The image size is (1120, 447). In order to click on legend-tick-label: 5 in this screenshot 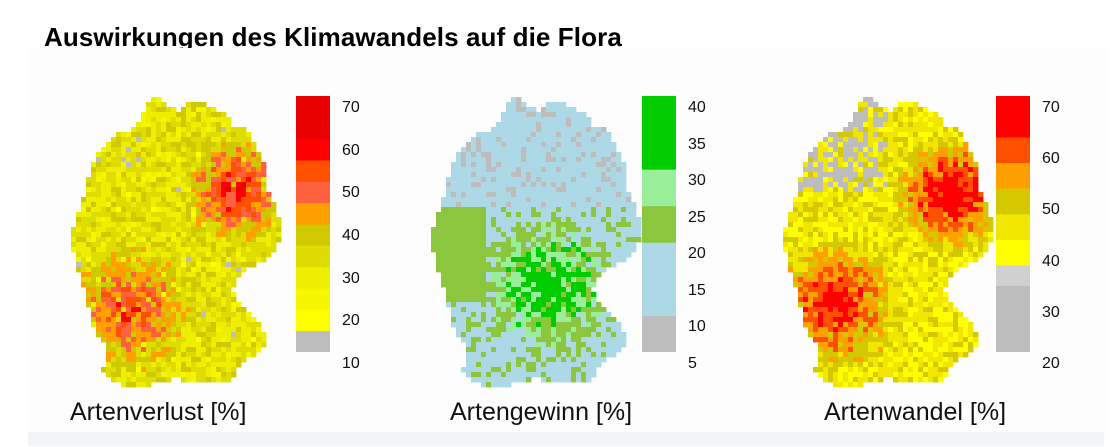, I will do `click(692, 363)`.